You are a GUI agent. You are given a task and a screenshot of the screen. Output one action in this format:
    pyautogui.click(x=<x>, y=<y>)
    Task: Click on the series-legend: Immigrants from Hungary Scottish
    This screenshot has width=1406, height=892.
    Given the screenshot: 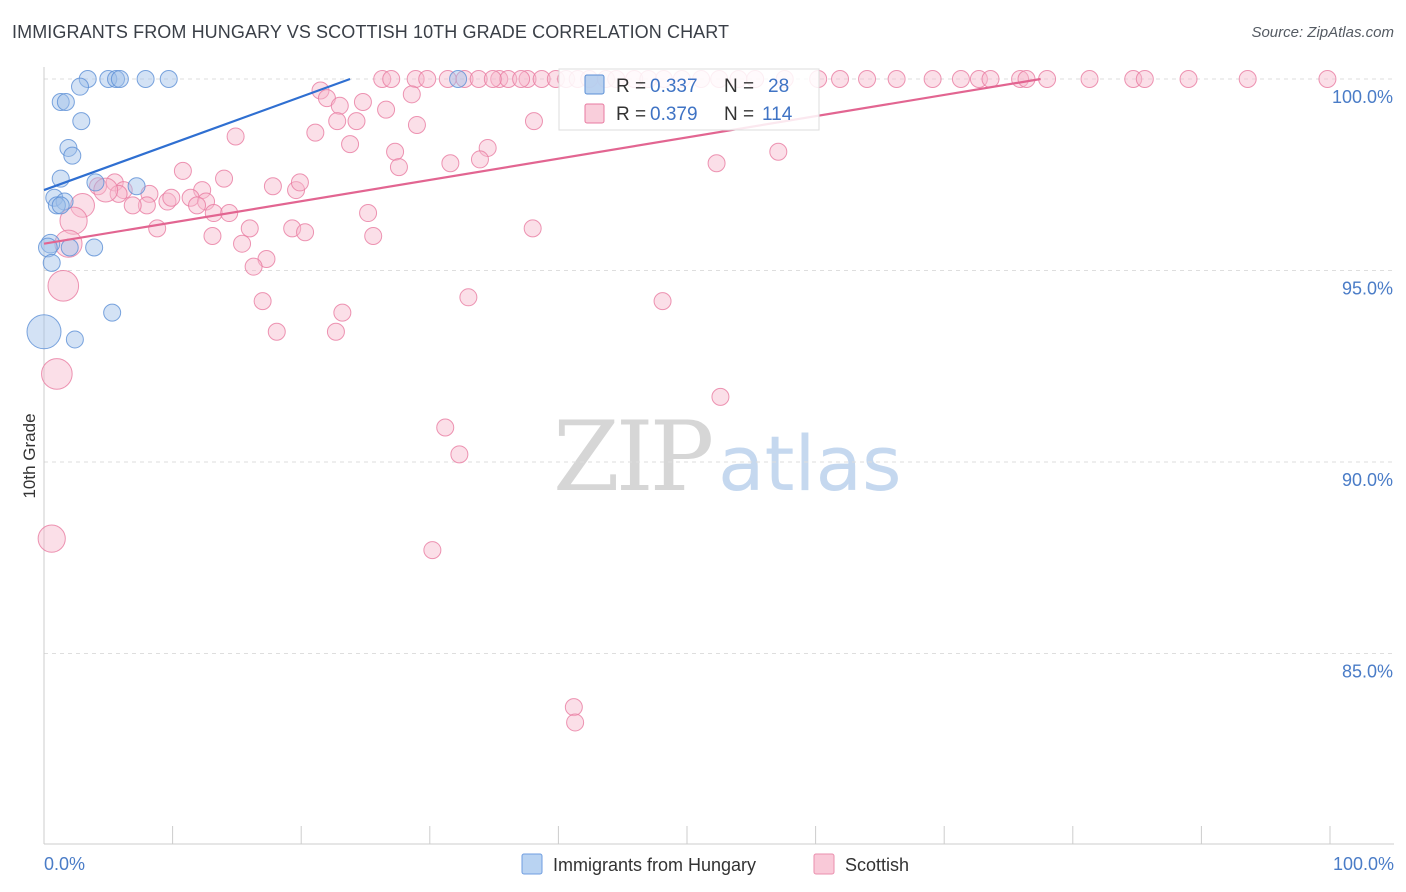 What is the action you would take?
    pyautogui.click(x=715, y=864)
    